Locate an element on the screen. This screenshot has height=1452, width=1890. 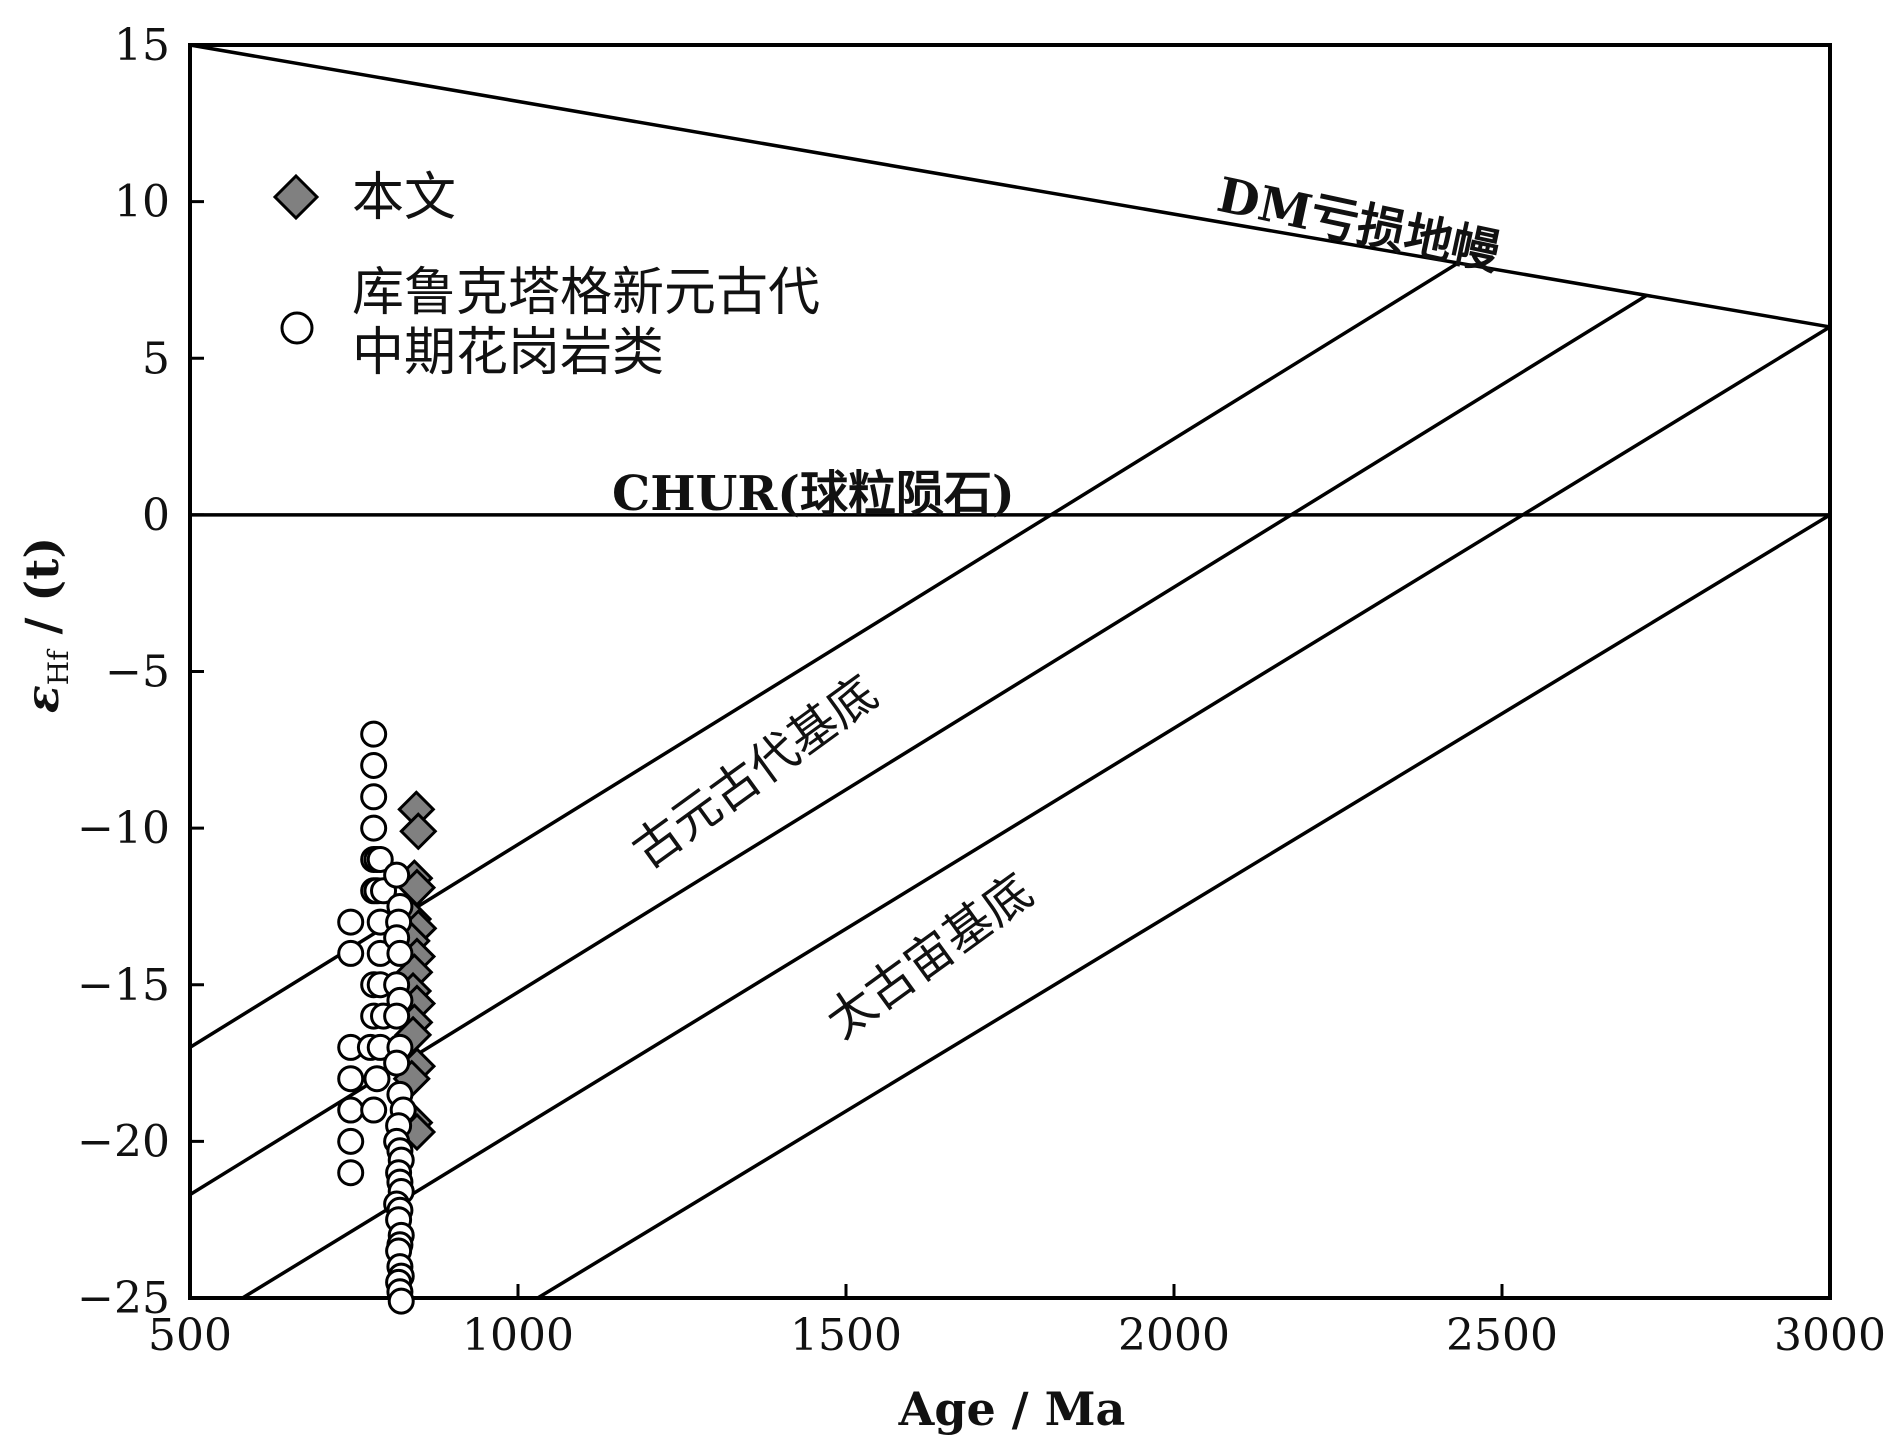
legend: 本文 库鲁克塔格新元古代 中期花岗岩类 is located at coordinates (546, 275).